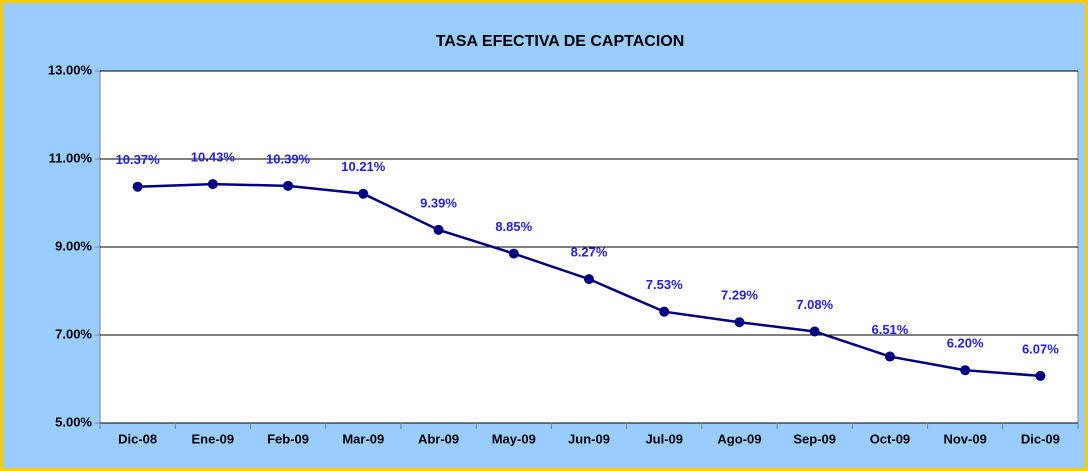 The width and height of the screenshot is (1088, 471). Describe the element at coordinates (814, 304) in the screenshot. I see `data-label: 7.08%` at that location.